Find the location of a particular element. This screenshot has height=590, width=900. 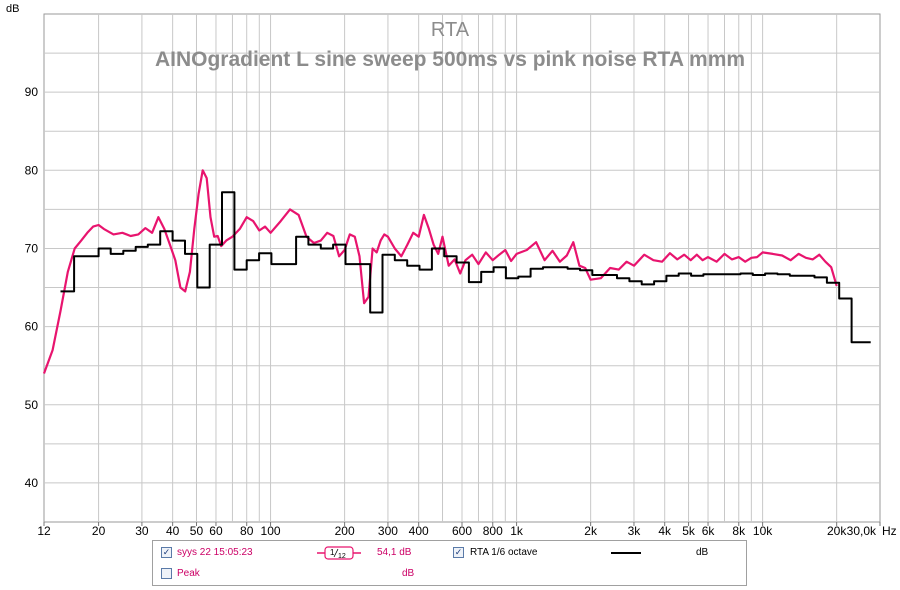

x-tick-label: 5k is located at coordinates (689, 531).